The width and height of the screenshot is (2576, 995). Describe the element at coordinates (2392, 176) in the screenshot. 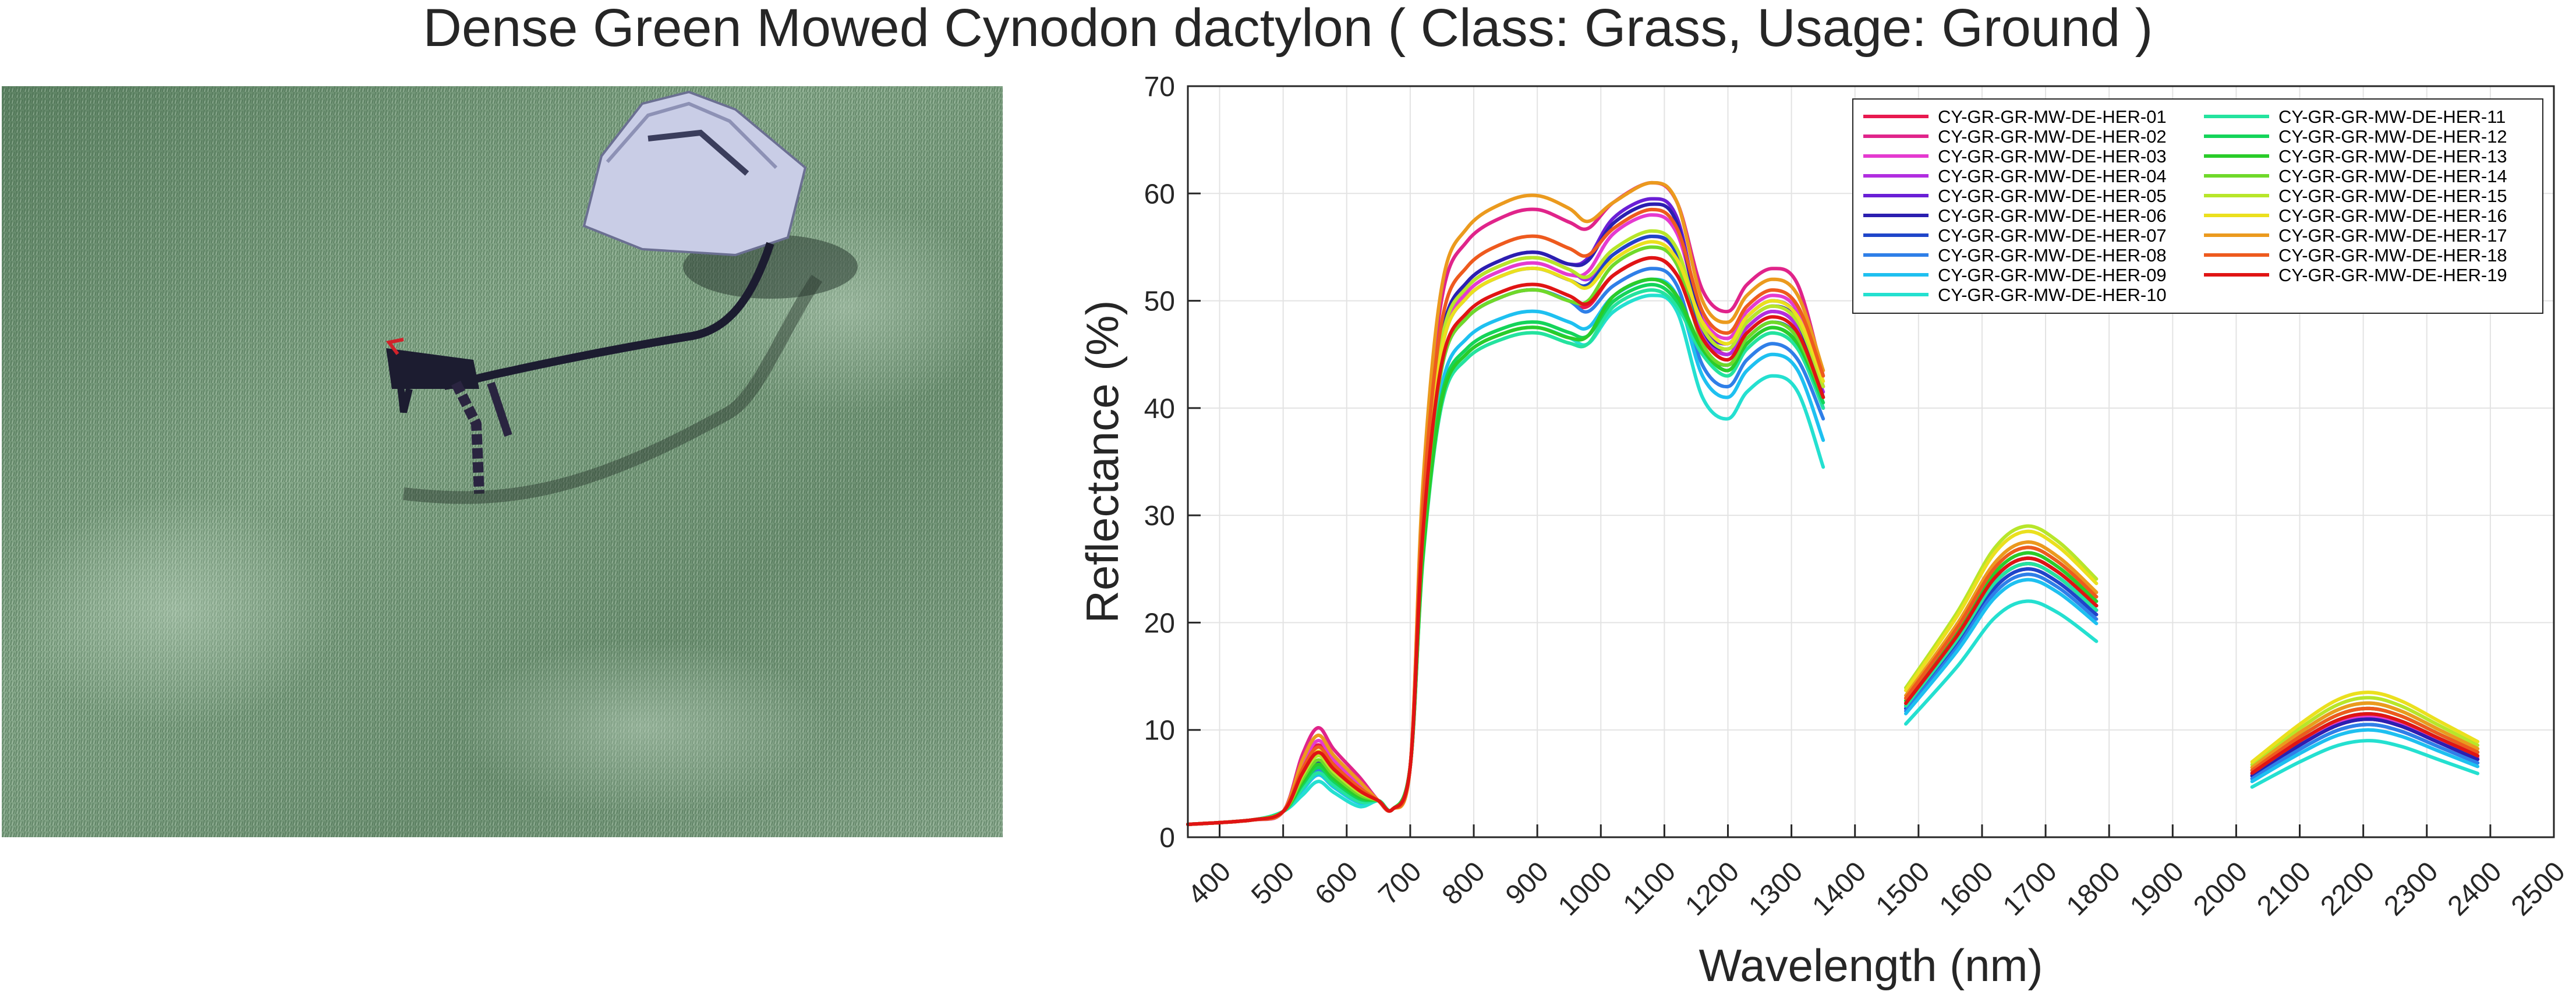

I see `legend-entry: CY-GR-GR-MW-DE-HER-14` at that location.